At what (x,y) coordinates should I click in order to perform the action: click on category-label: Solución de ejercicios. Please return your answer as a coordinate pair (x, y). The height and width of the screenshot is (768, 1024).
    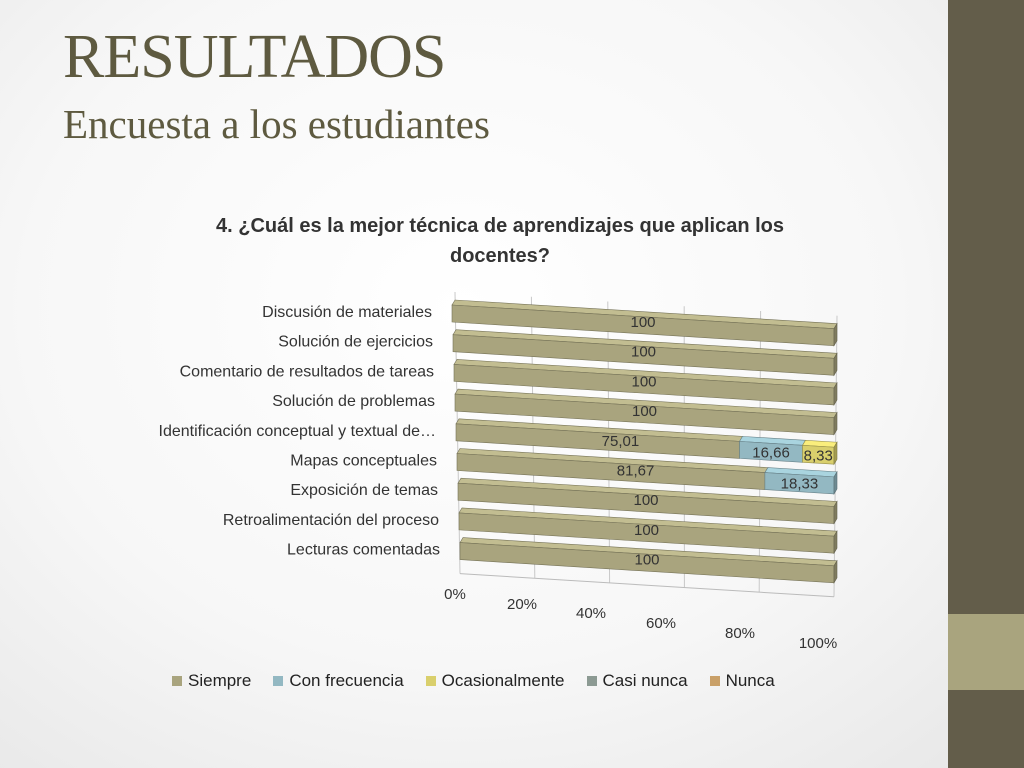
    Looking at the image, I should click on (355, 342).